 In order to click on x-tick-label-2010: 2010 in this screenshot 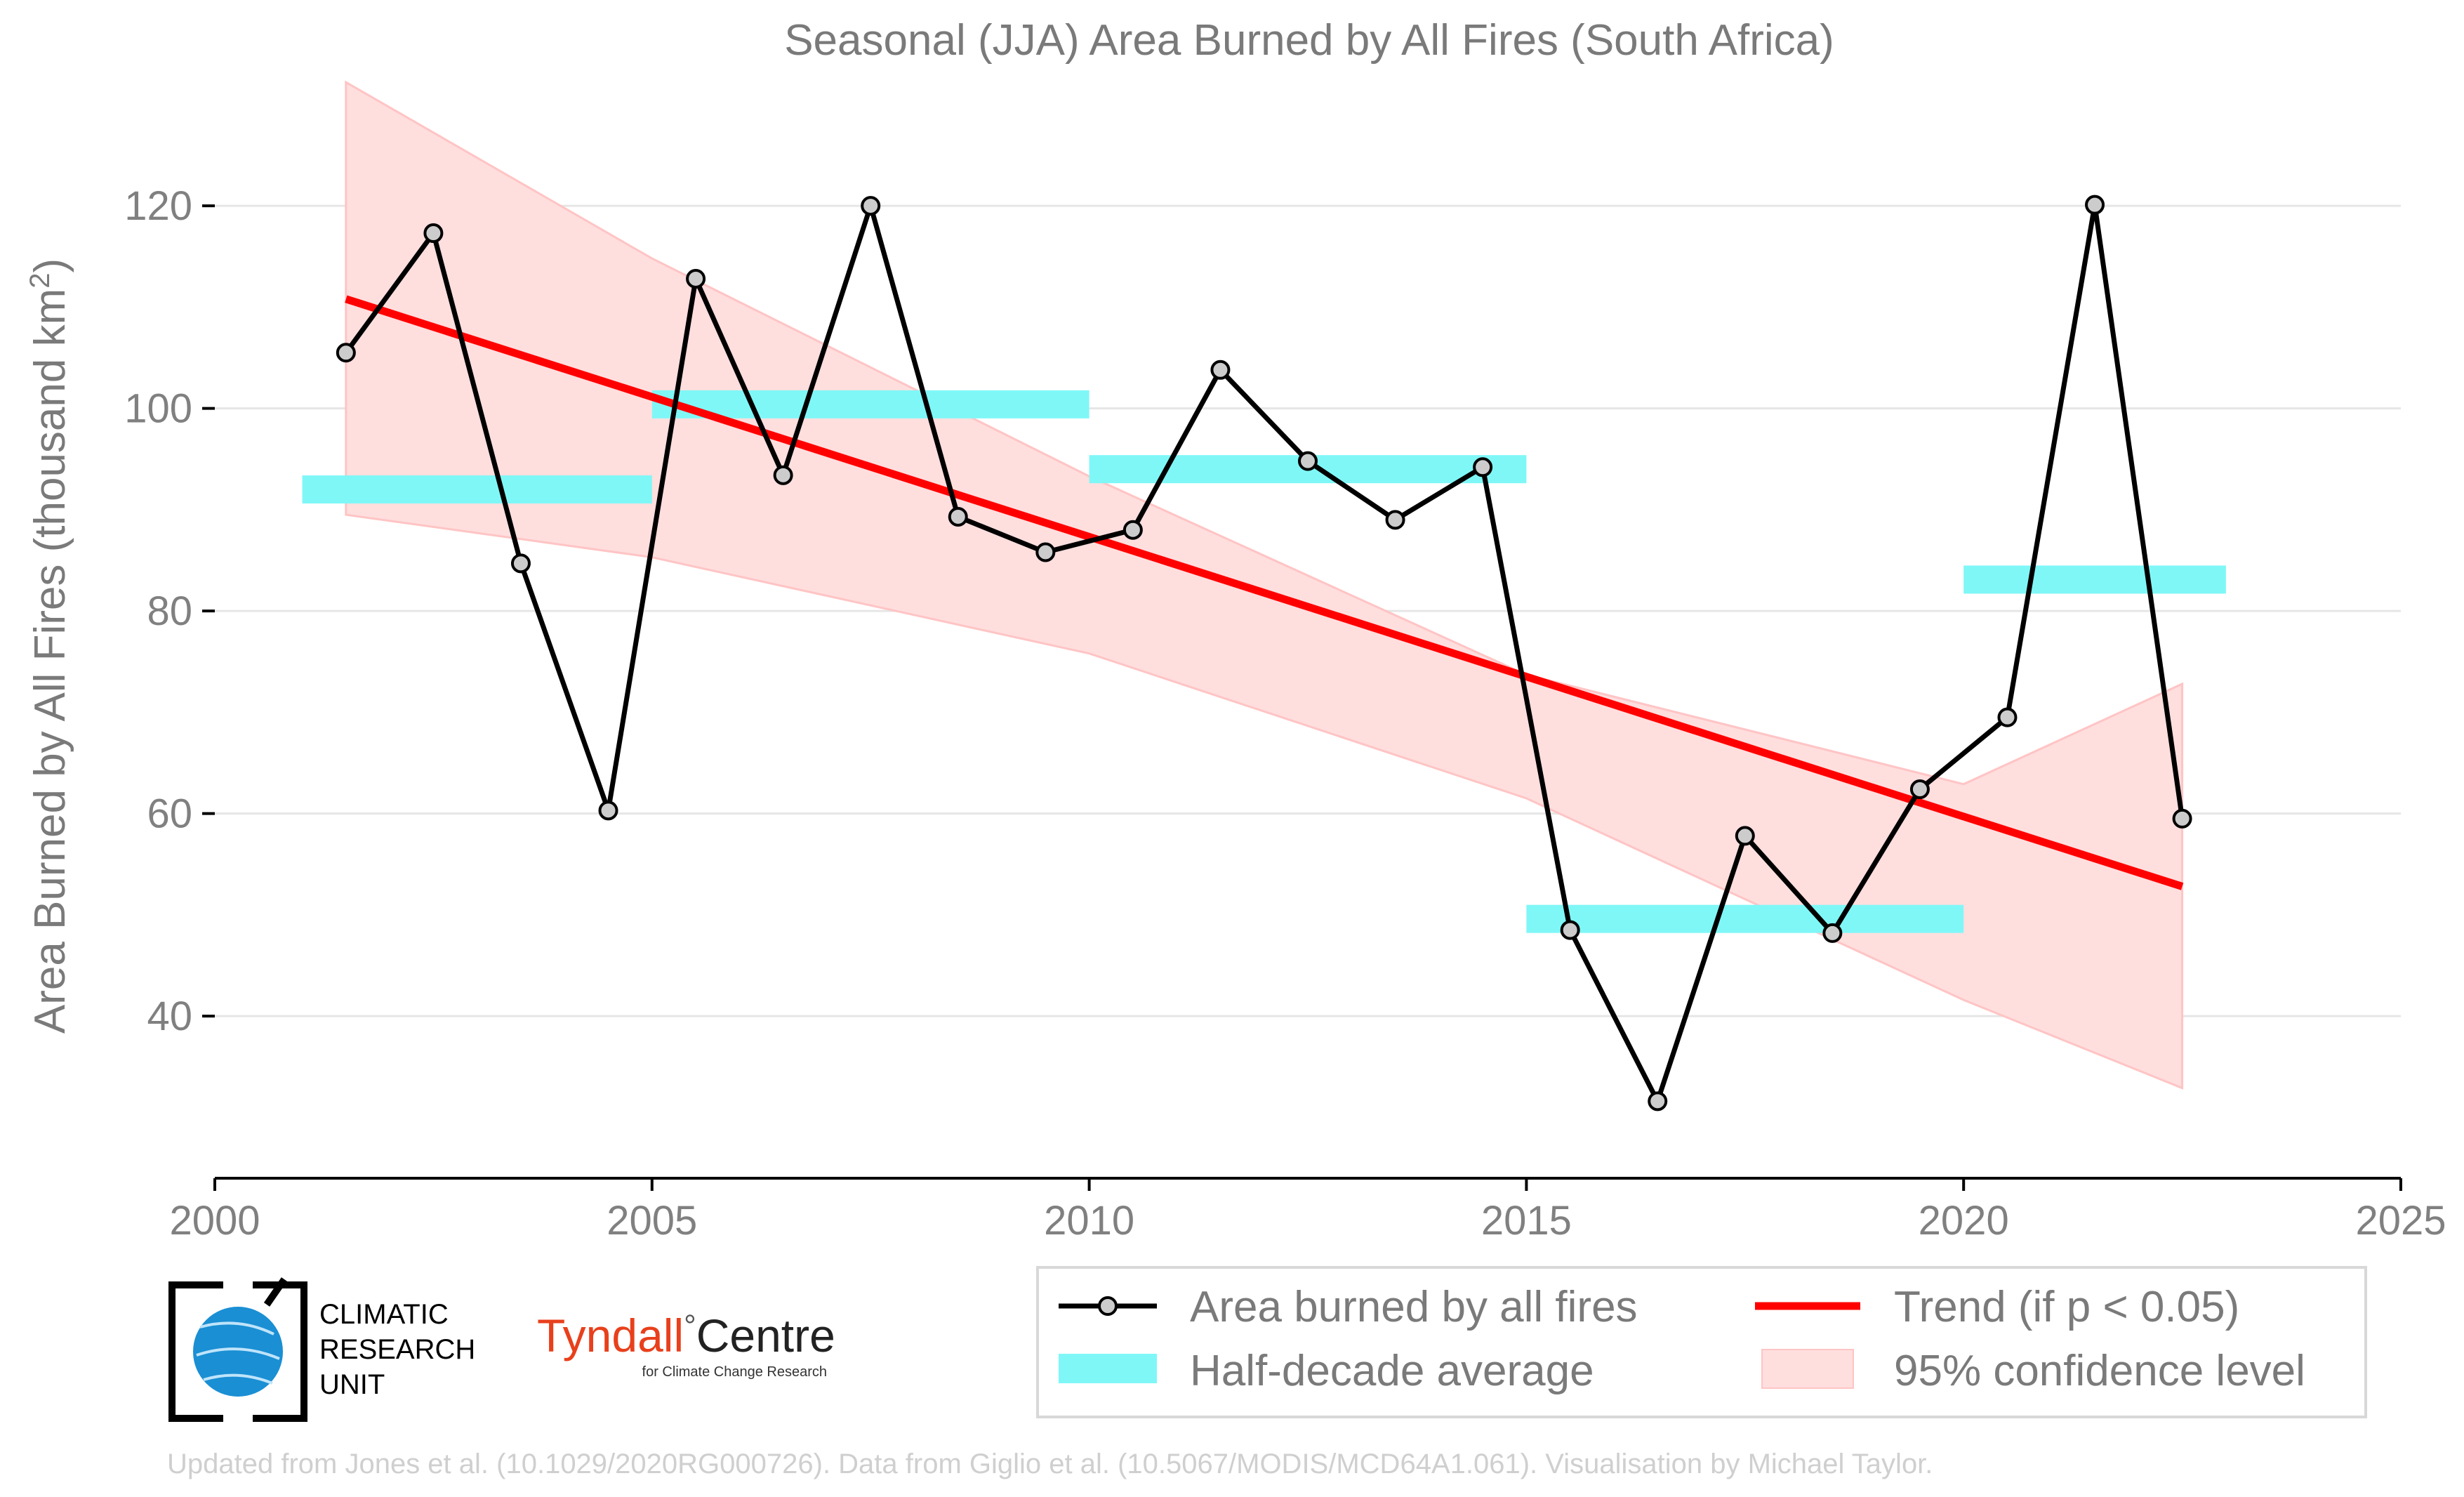, I will do `click(1089, 1221)`.